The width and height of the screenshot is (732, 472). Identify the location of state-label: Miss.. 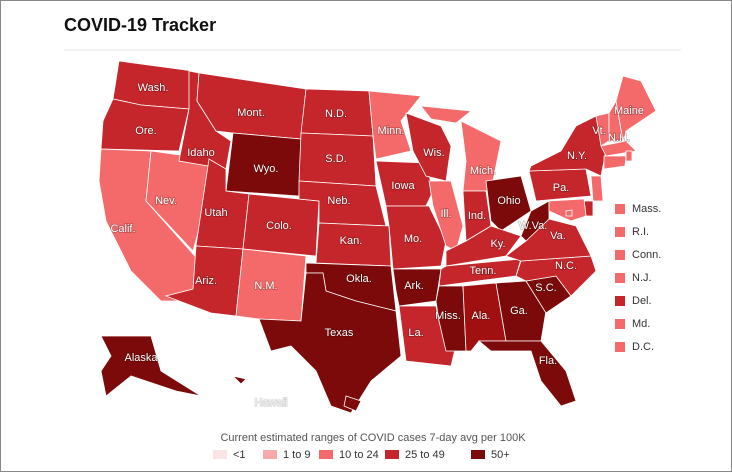
(448, 316).